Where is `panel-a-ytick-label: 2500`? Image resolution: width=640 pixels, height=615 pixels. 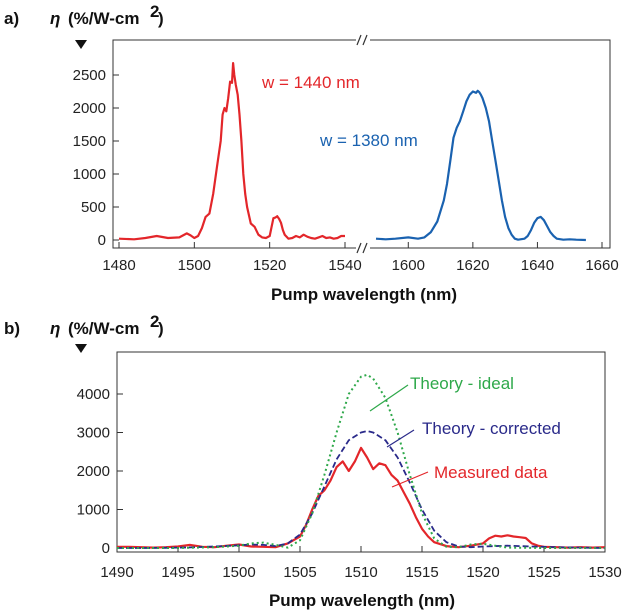
panel-a-ytick-label: 2500 is located at coordinates (89, 75).